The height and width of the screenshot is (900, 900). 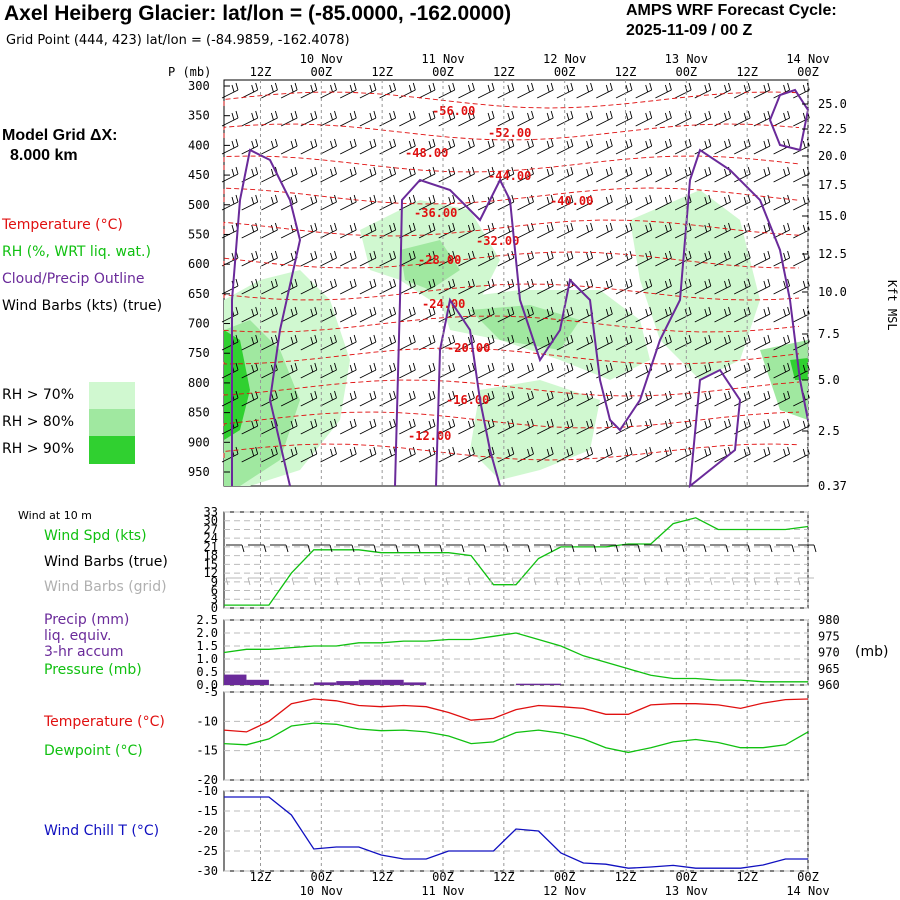 I want to click on height-tick-label: 2.5, so click(x=829, y=431).